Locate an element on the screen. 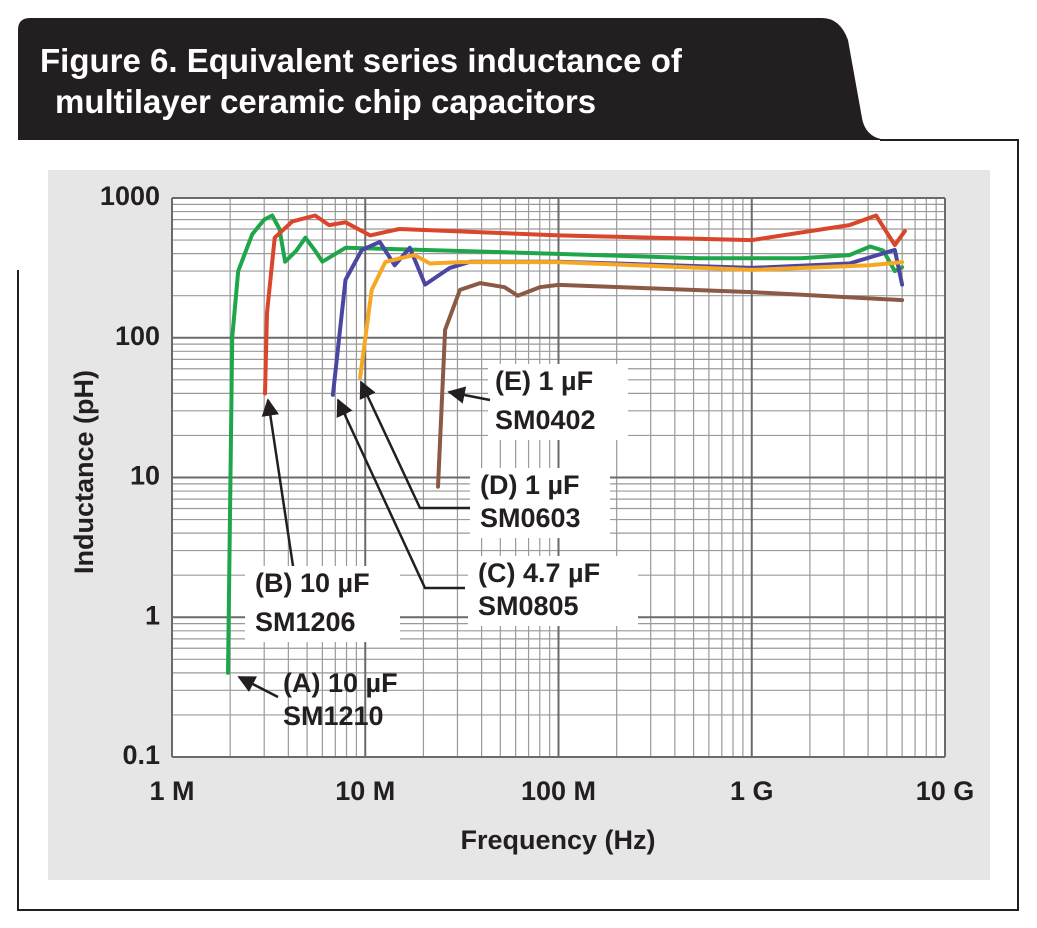 The width and height of the screenshot is (1037, 928). y-tick-label: 10 is located at coordinates (145, 476).